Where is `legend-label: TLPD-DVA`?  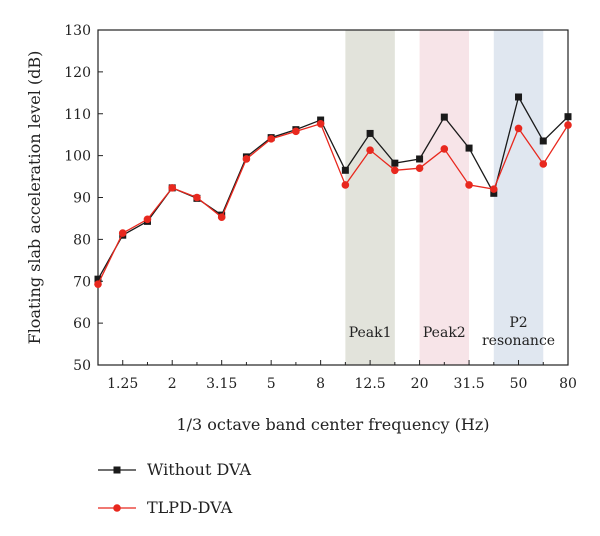 legend-label: TLPD-DVA is located at coordinates (190, 507).